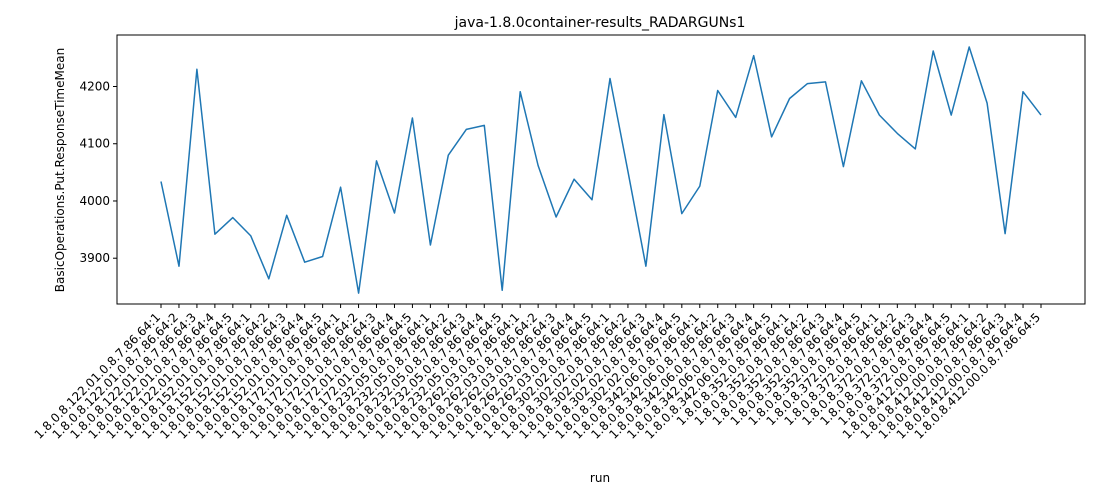 The image size is (1100, 500). I want to click on y-tick-label: 4100, so click(94, 144).